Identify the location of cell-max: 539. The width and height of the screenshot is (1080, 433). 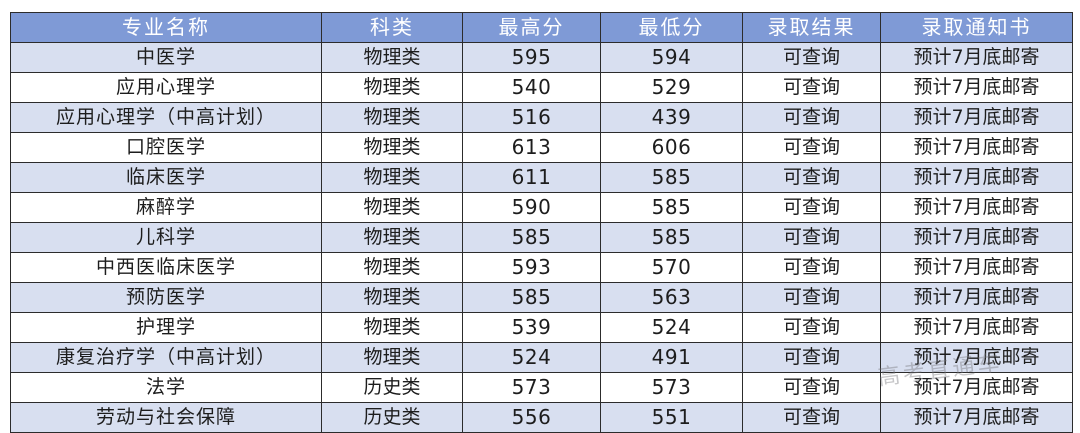
(531, 327).